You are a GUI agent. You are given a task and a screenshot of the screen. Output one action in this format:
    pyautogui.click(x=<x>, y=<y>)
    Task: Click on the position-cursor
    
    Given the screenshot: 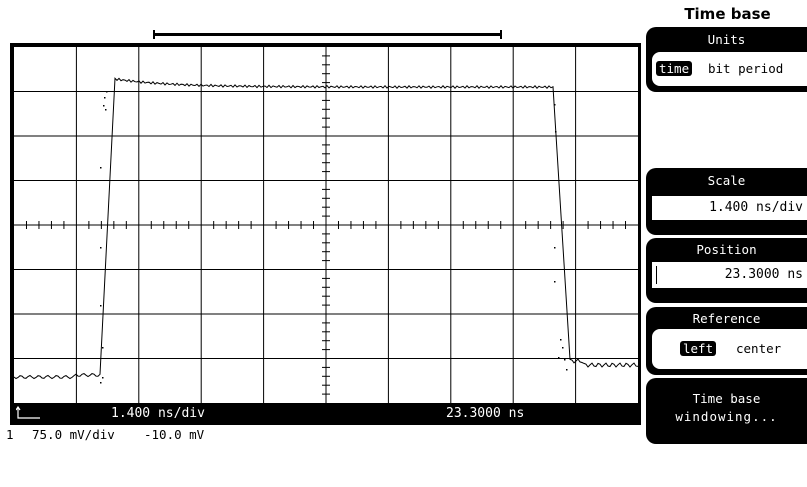 What is the action you would take?
    pyautogui.click(x=656, y=275)
    